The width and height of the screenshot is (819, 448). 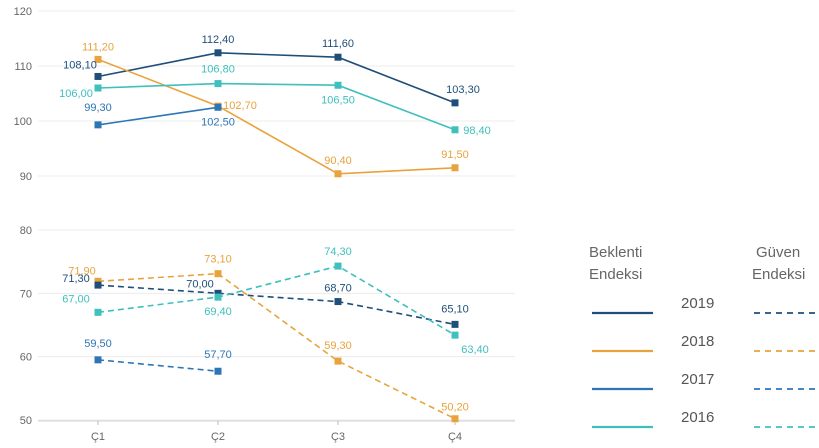 What do you see at coordinates (338, 100) in the screenshot?
I see `data-label-2016-beklenti: 106,50` at bounding box center [338, 100].